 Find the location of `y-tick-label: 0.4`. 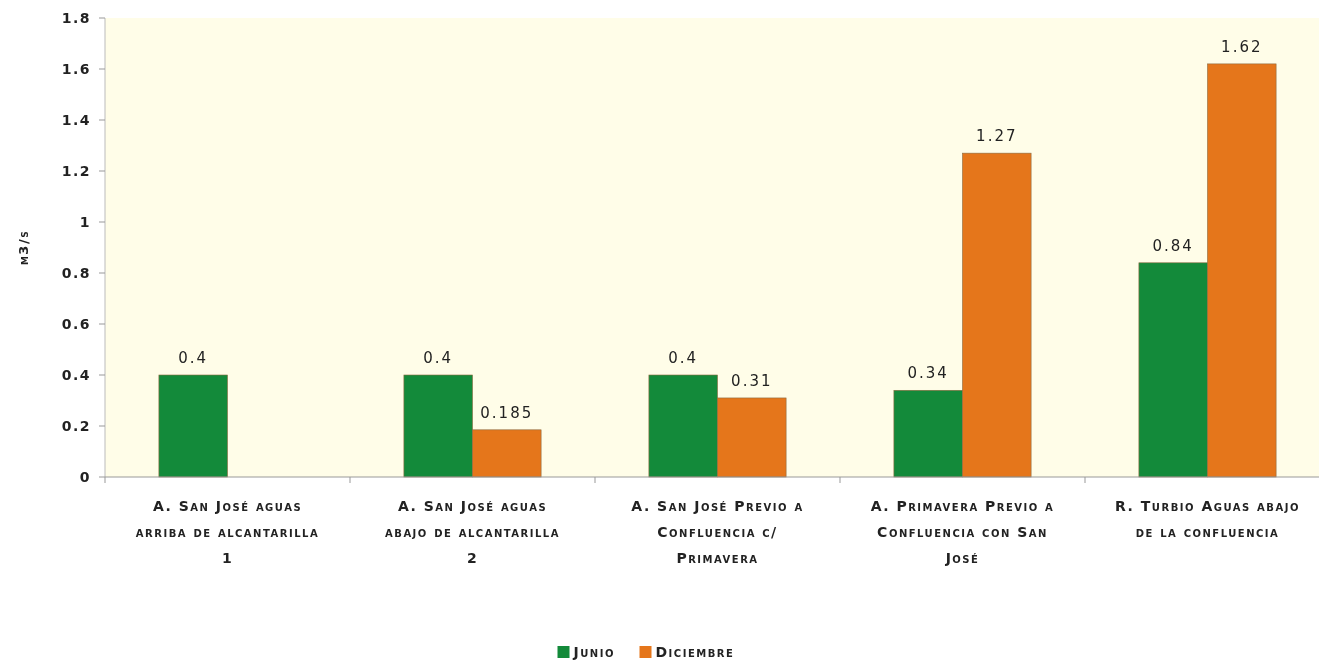

y-tick-label: 0.4 is located at coordinates (76, 374).